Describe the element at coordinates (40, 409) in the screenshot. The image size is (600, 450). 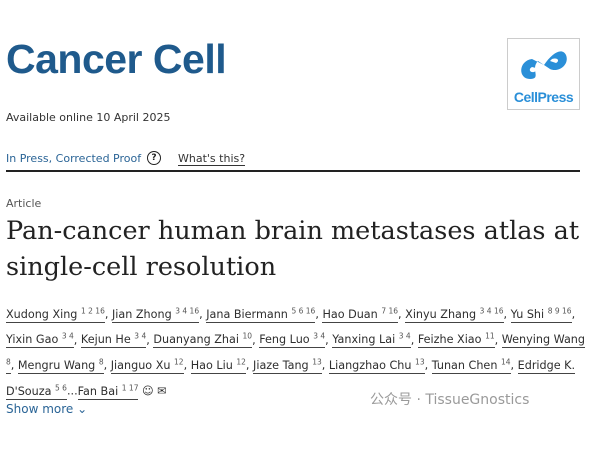
I see `show-more-label: Show more` at that location.